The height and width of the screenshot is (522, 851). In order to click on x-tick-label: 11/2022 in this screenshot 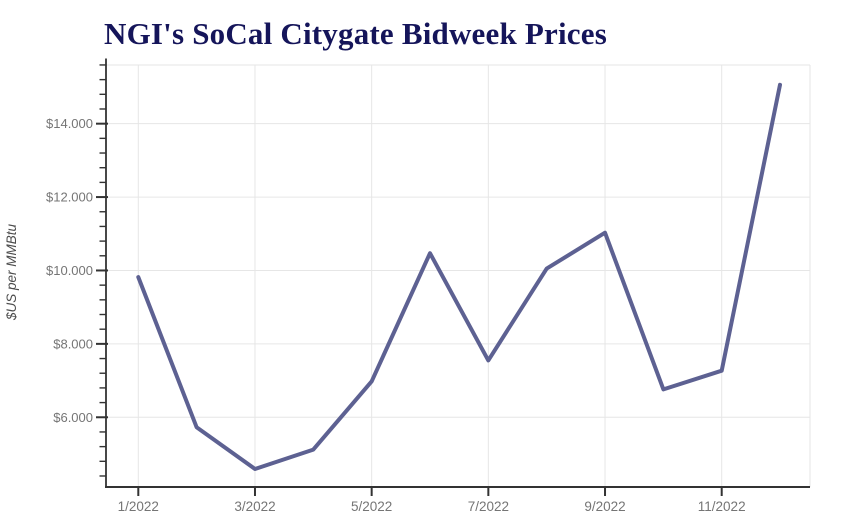, I will do `click(722, 506)`.